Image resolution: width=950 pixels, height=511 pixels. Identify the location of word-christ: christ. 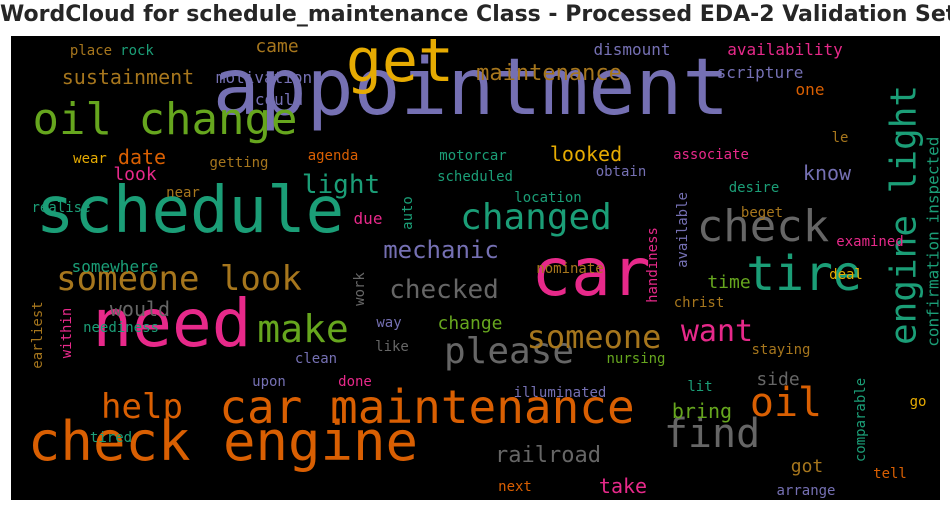
(699, 303).